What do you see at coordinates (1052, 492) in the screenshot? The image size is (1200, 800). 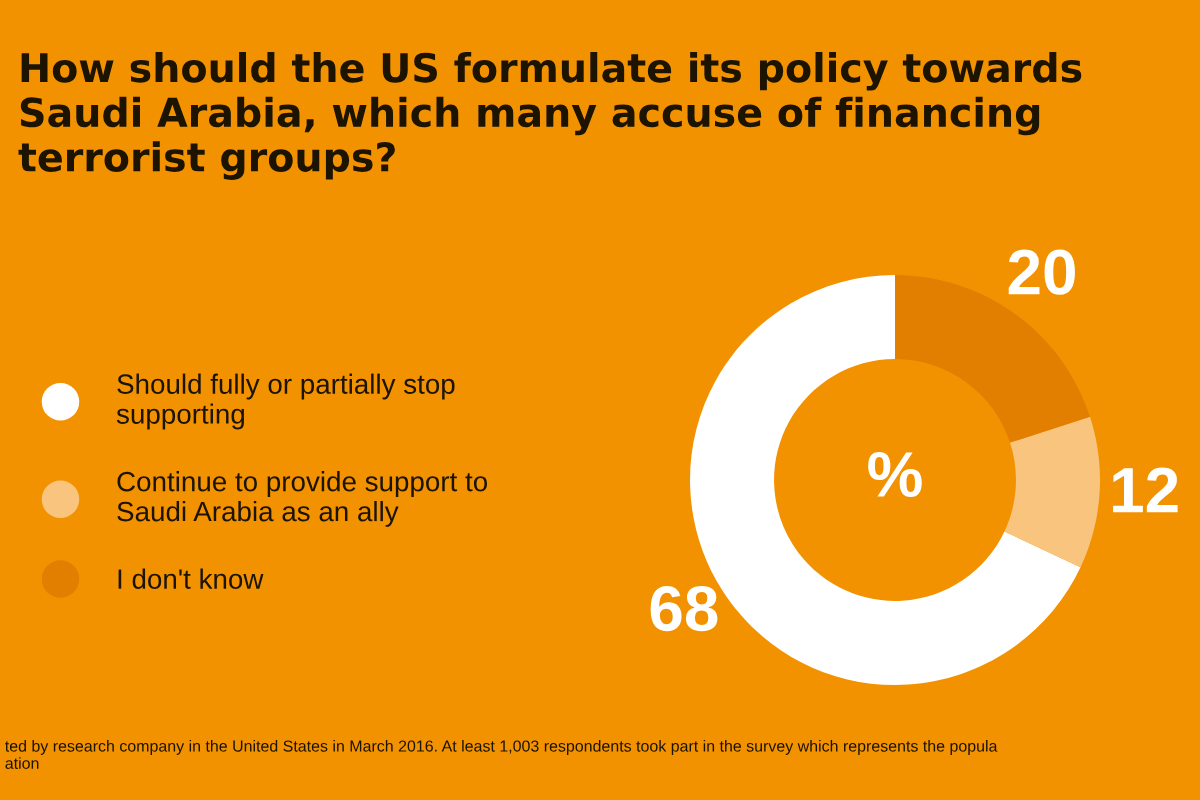 I see `donut-slice` at bounding box center [1052, 492].